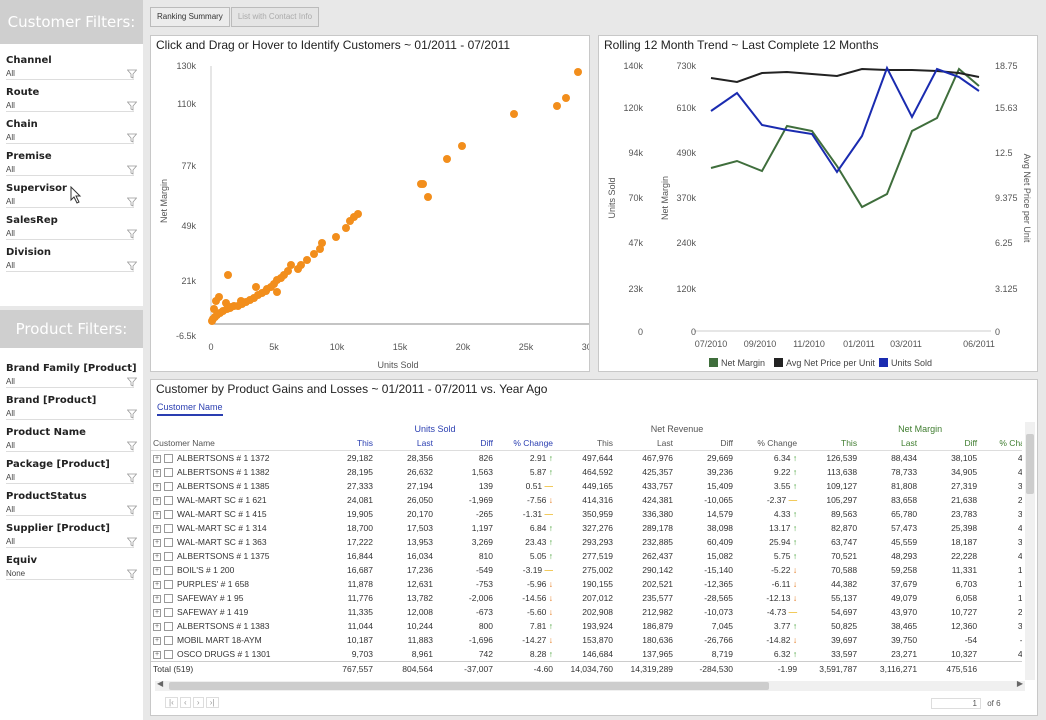 This screenshot has width=1046, height=720. What do you see at coordinates (71, 504) in the screenshot?
I see `filter-productstatus: ProductStatus All` at bounding box center [71, 504].